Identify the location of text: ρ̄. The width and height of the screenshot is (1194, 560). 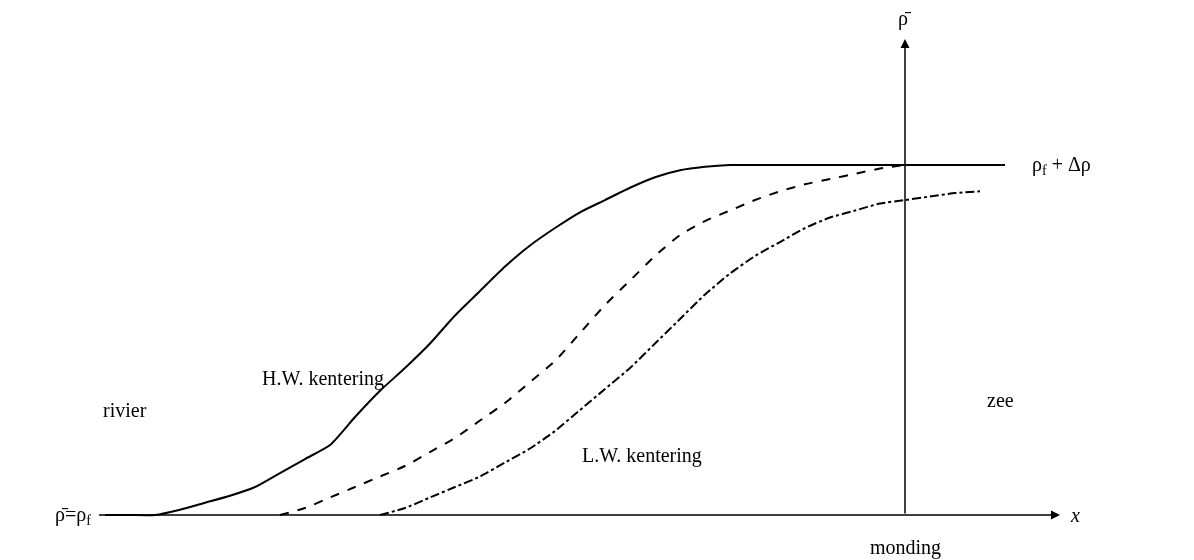
(905, 18).